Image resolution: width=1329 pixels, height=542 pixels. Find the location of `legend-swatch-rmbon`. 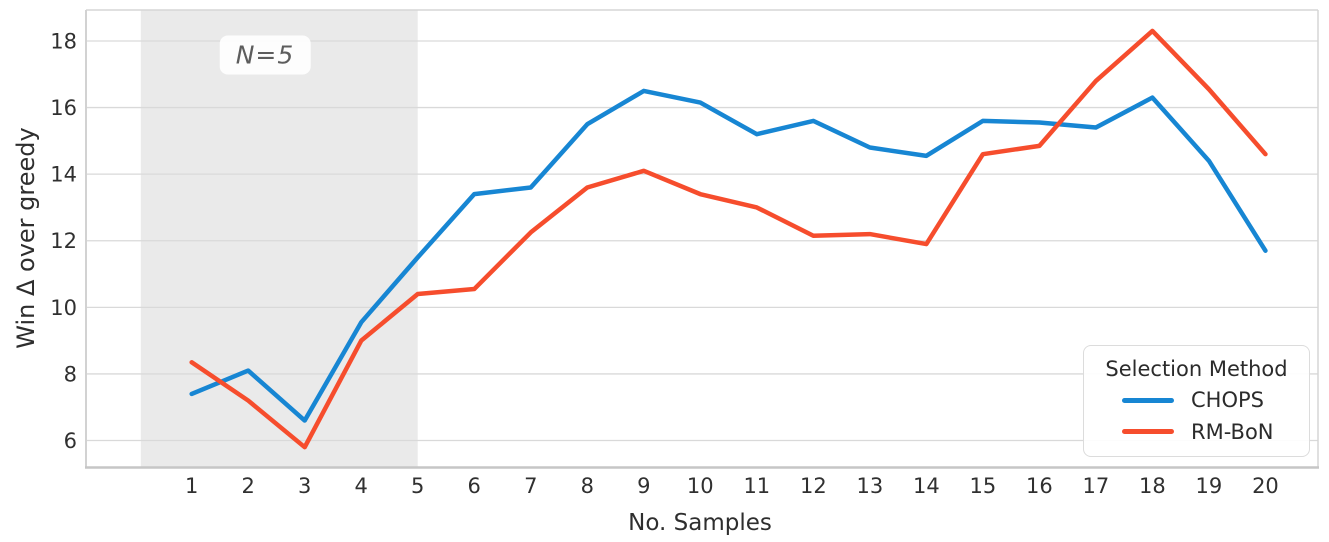

legend-swatch-rmbon is located at coordinates (1148, 431).